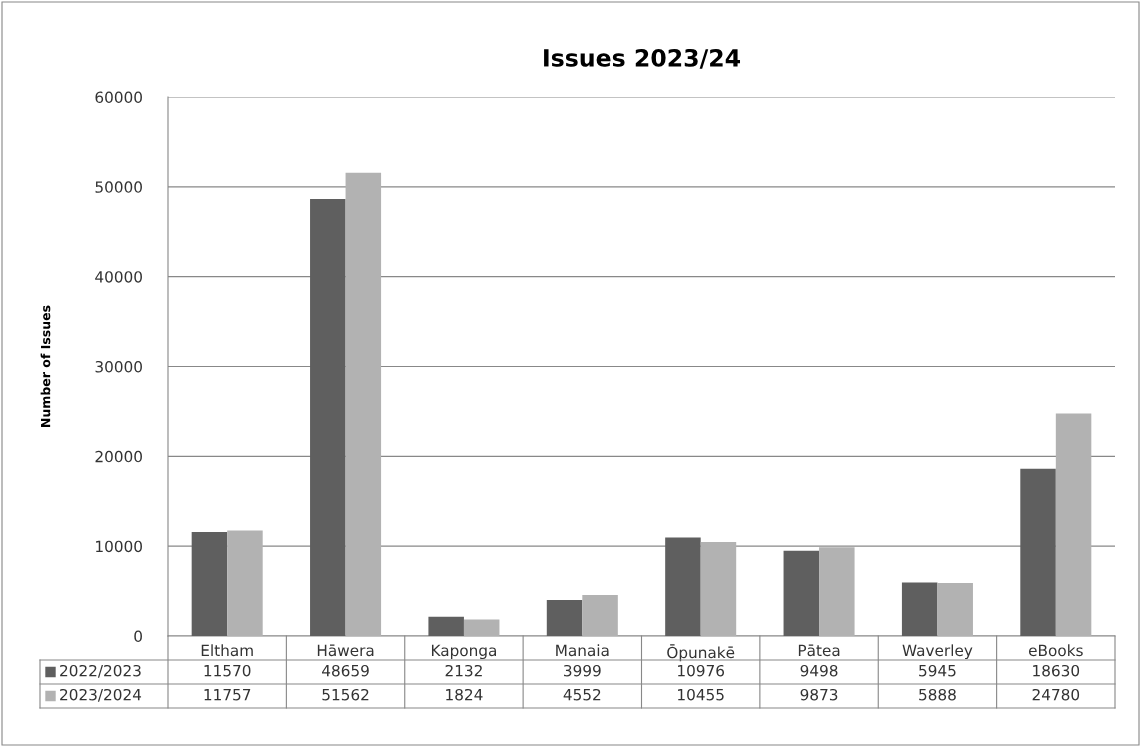 Image resolution: width=1141 pixels, height=747 pixels. What do you see at coordinates (819, 670) in the screenshot?
I see `data-label: 9498` at bounding box center [819, 670].